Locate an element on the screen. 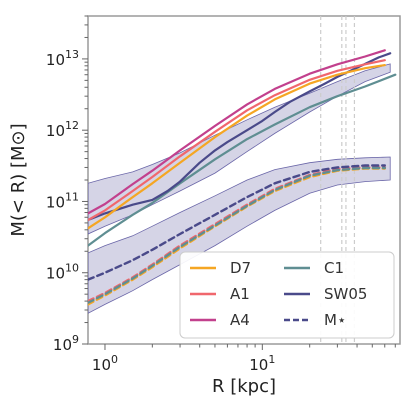 Image resolution: width=415 pixels, height=415 pixels. y-tick-label: 1012 is located at coordinates (62, 129).